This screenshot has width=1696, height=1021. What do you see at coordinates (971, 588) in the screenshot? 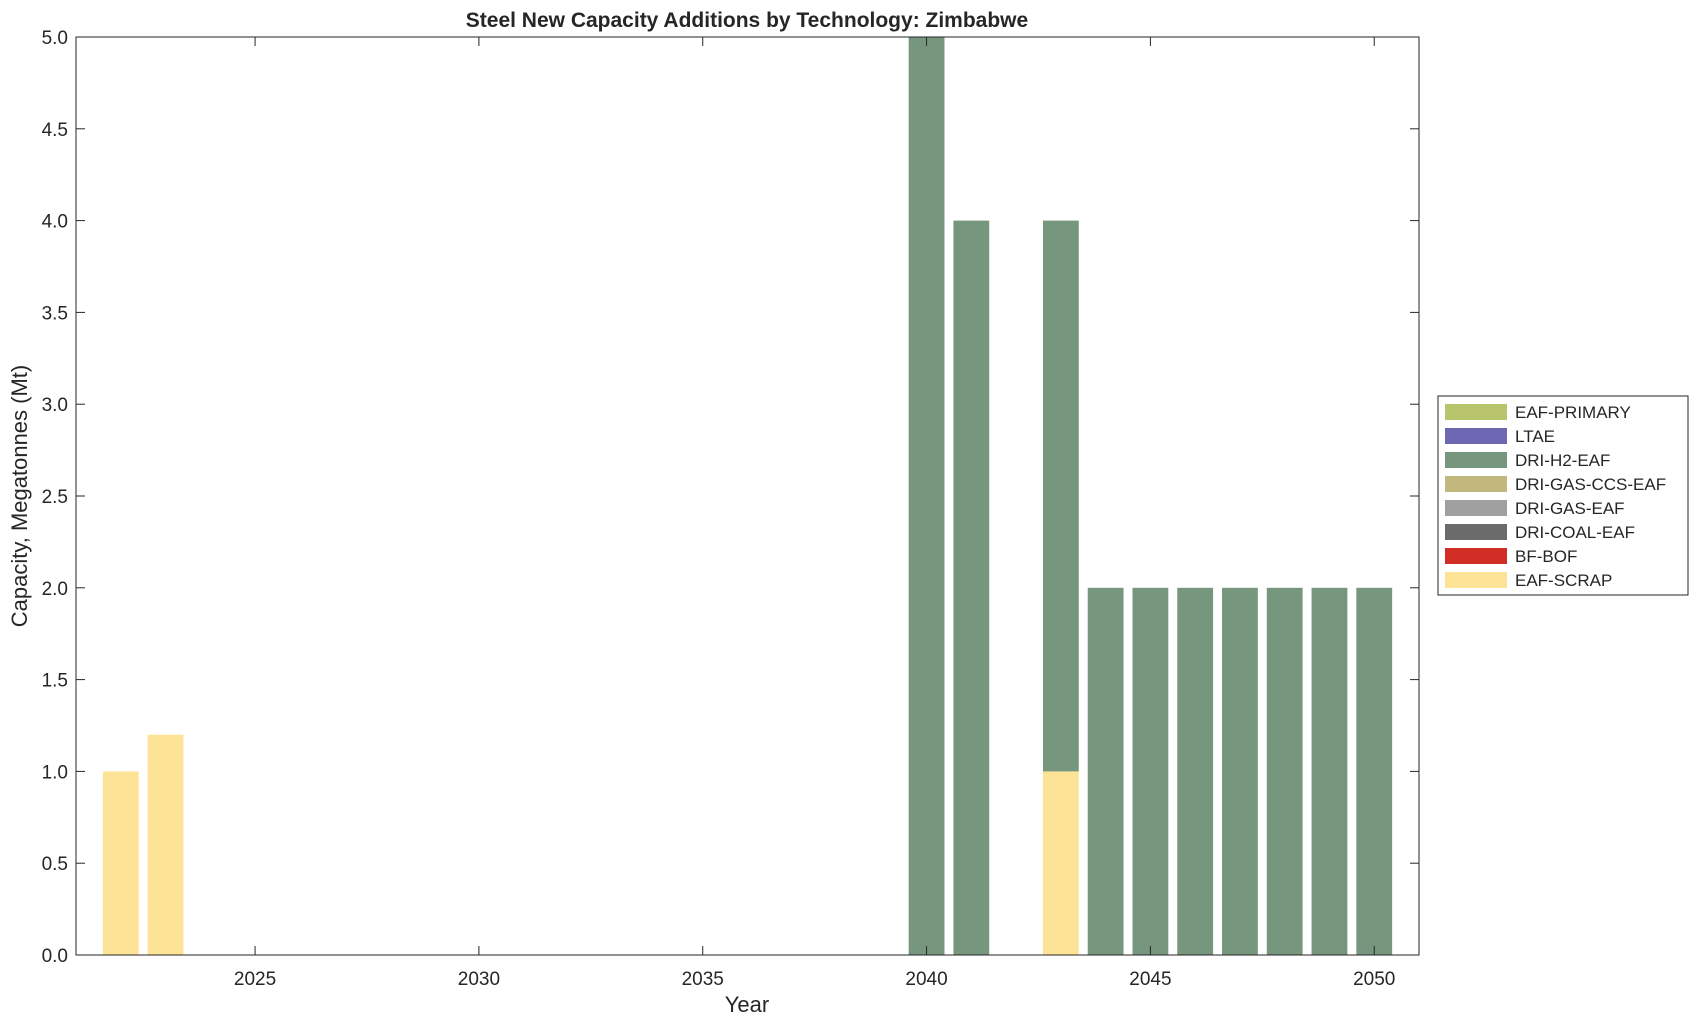
I see `bar-dri-h2-eaf-2041` at bounding box center [971, 588].